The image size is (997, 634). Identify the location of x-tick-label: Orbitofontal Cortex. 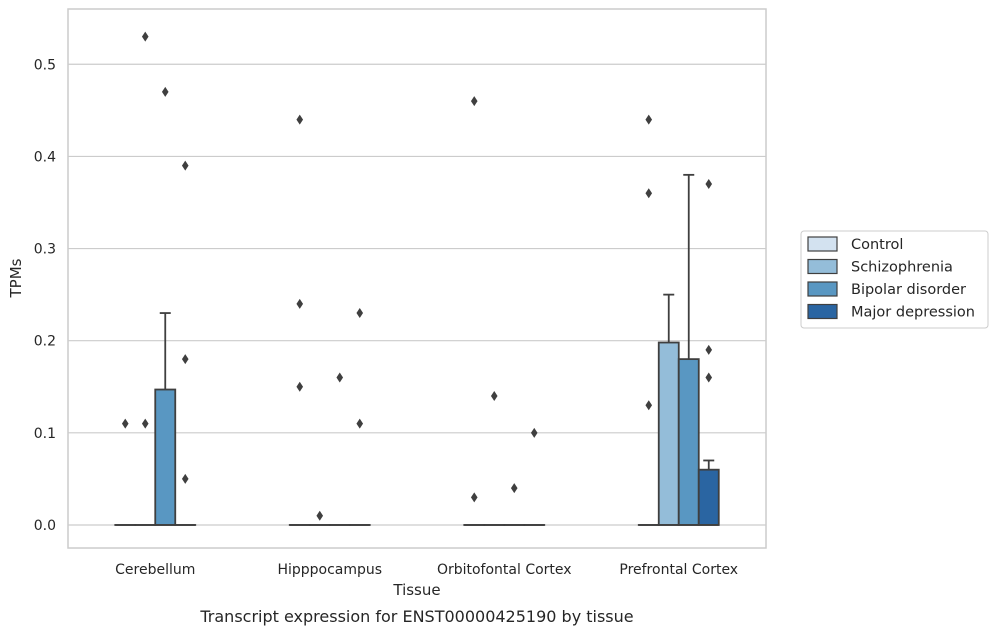
(504, 570).